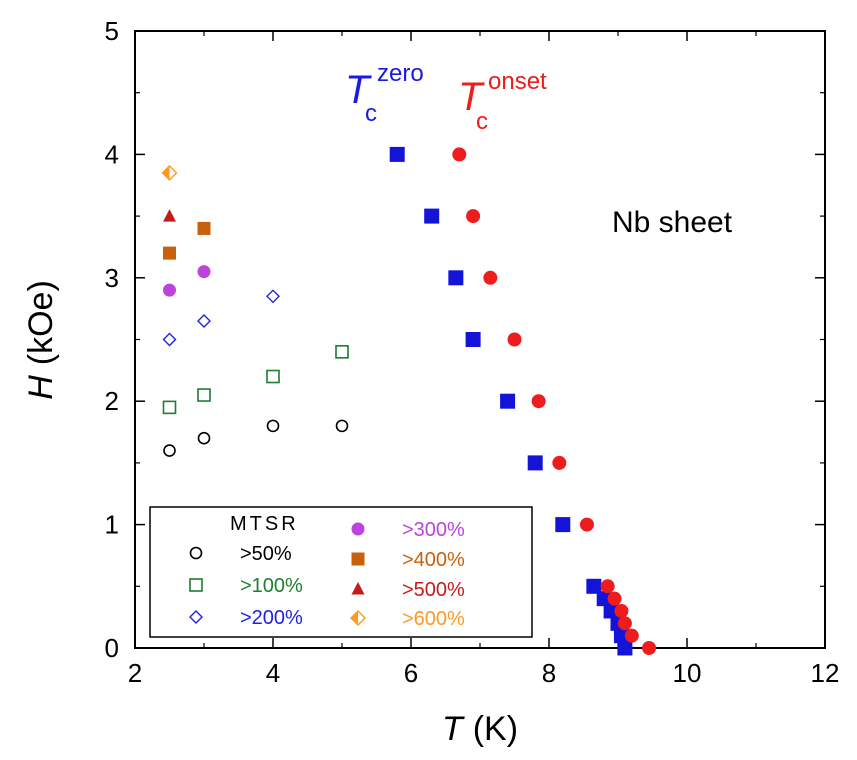 The width and height of the screenshot is (857, 760). I want to click on y-axis-label: H(kOe), so click(41, 340).